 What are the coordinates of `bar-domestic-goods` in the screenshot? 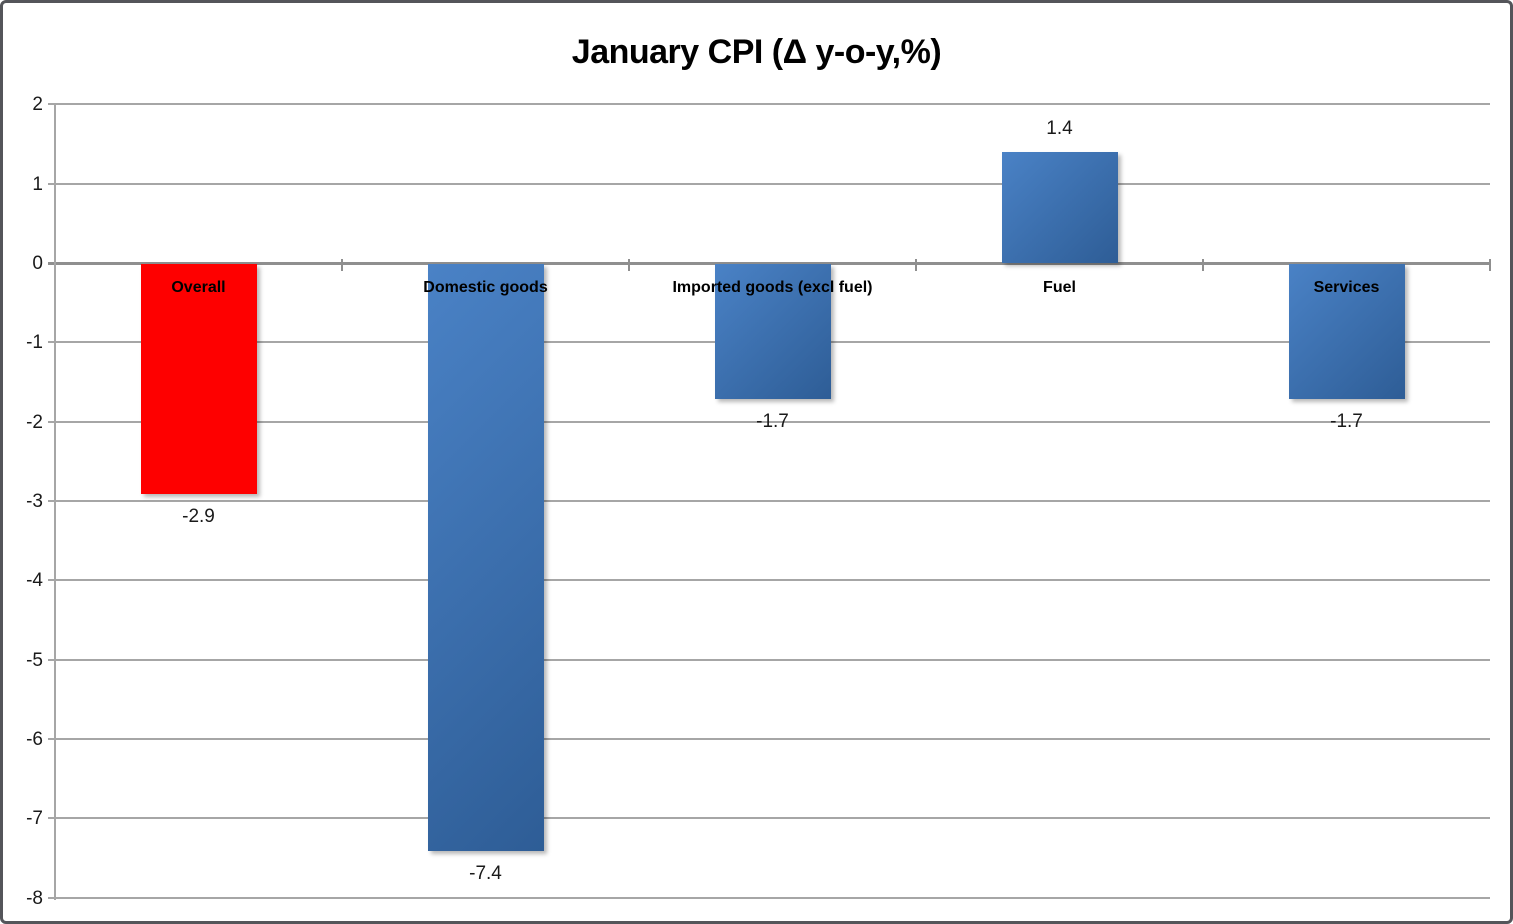 It's located at (485, 558).